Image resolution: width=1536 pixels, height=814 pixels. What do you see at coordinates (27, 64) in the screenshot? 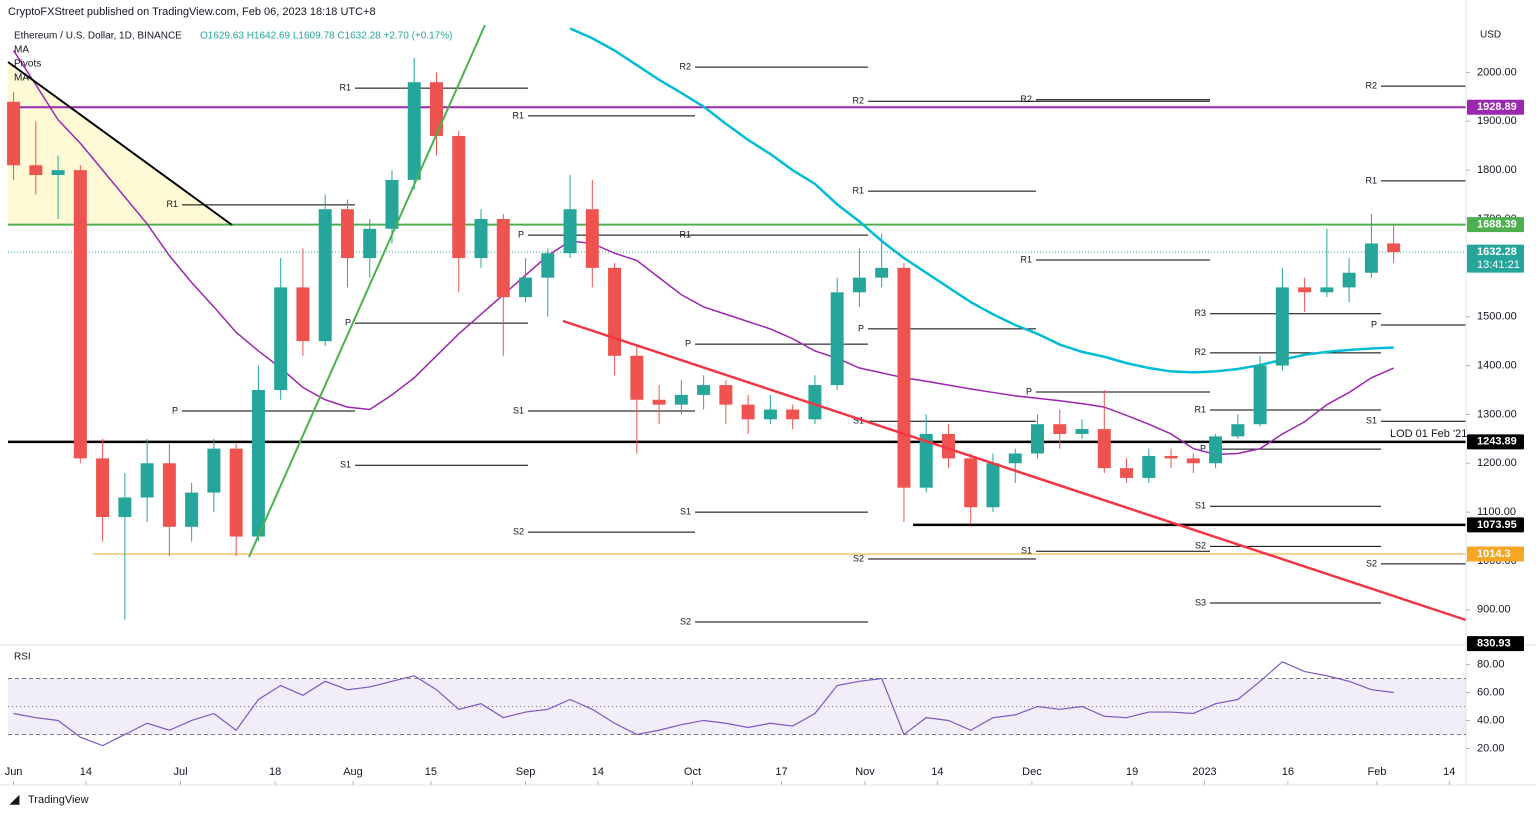
I see `indicator-label: Pivots` at bounding box center [27, 64].